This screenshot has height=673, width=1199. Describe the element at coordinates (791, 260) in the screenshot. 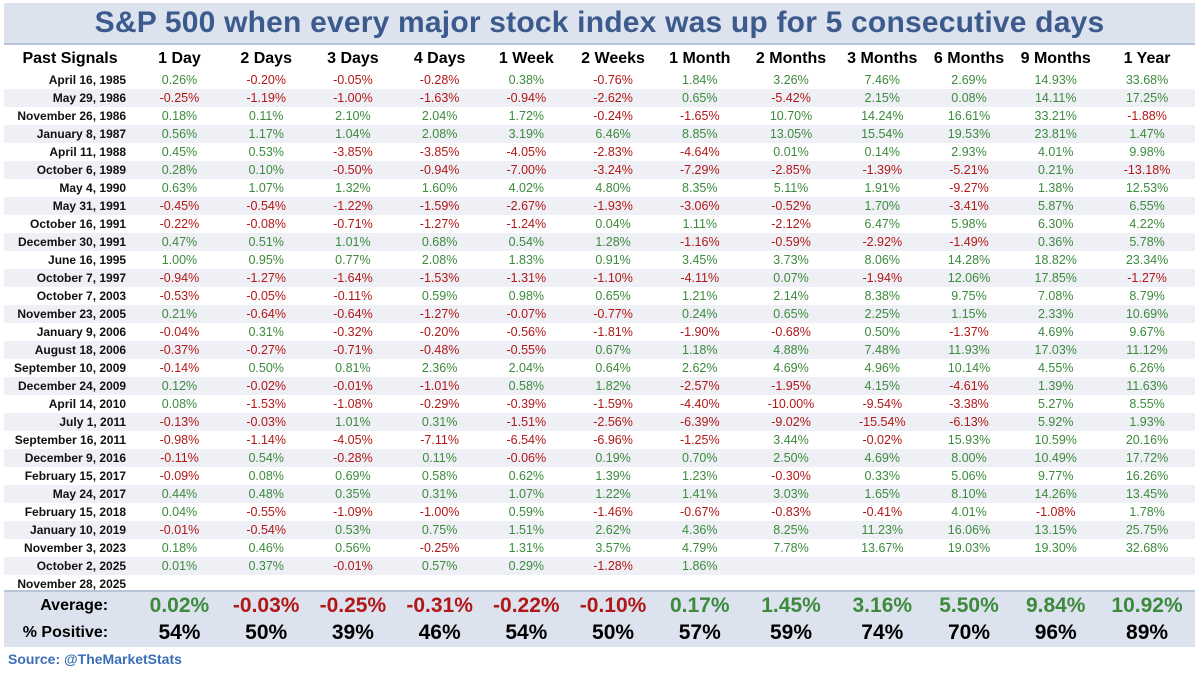

I see `return-cell: 3.73%` at that location.